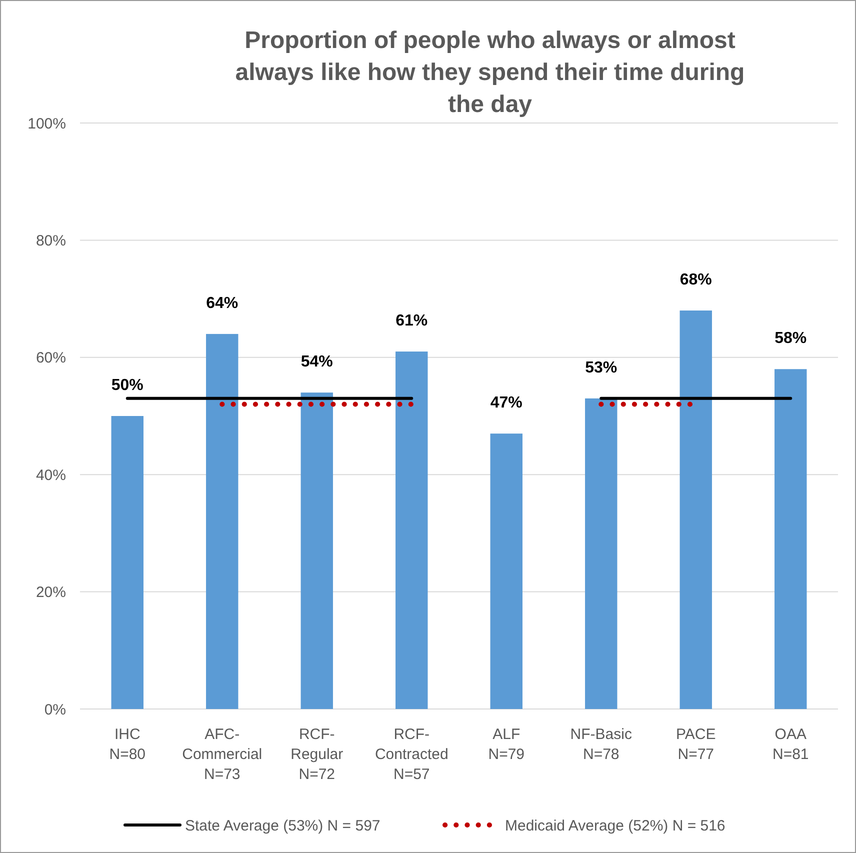  Describe the element at coordinates (222, 303) in the screenshot. I see `data-label: 64%` at that location.